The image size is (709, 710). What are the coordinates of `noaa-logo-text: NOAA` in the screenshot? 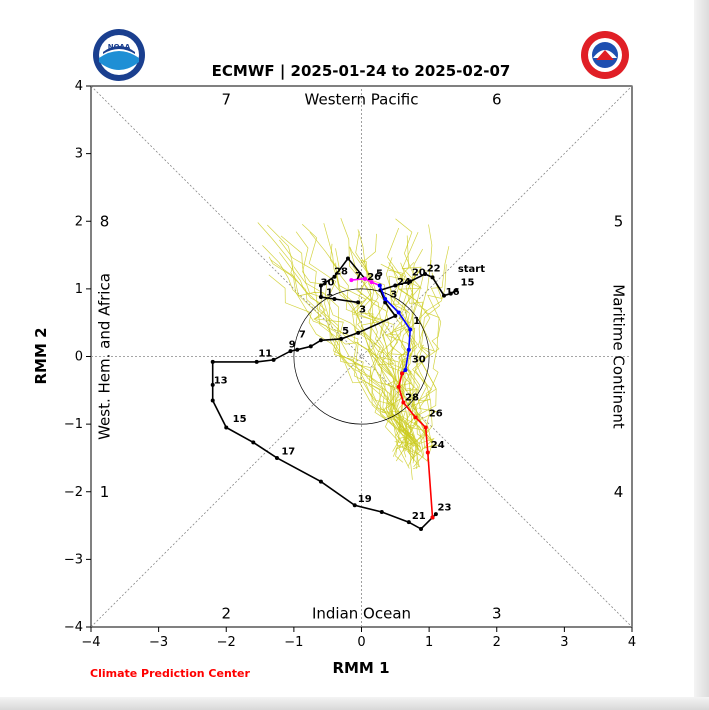 It's located at (119, 47).